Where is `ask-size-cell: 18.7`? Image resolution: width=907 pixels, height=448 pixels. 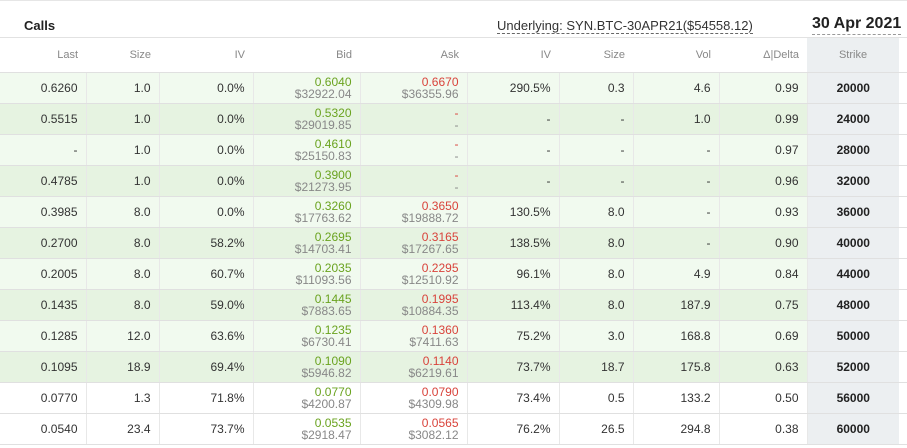
ask-size-cell: 18.7 is located at coordinates (596, 367).